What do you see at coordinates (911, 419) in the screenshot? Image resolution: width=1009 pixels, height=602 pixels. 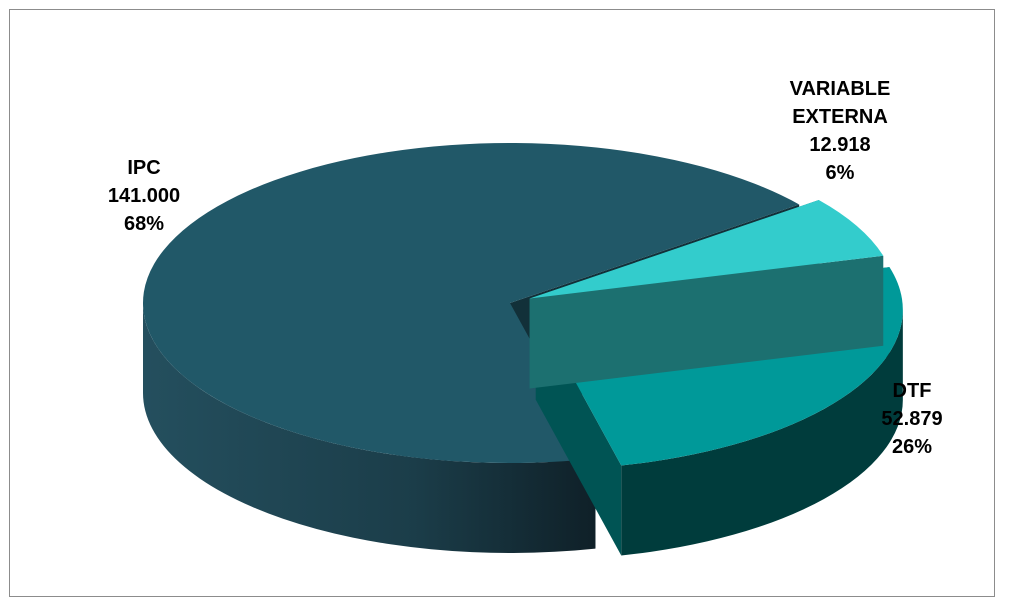 I see `data-label-dtf: DTF 52.879 26%` at bounding box center [911, 419].